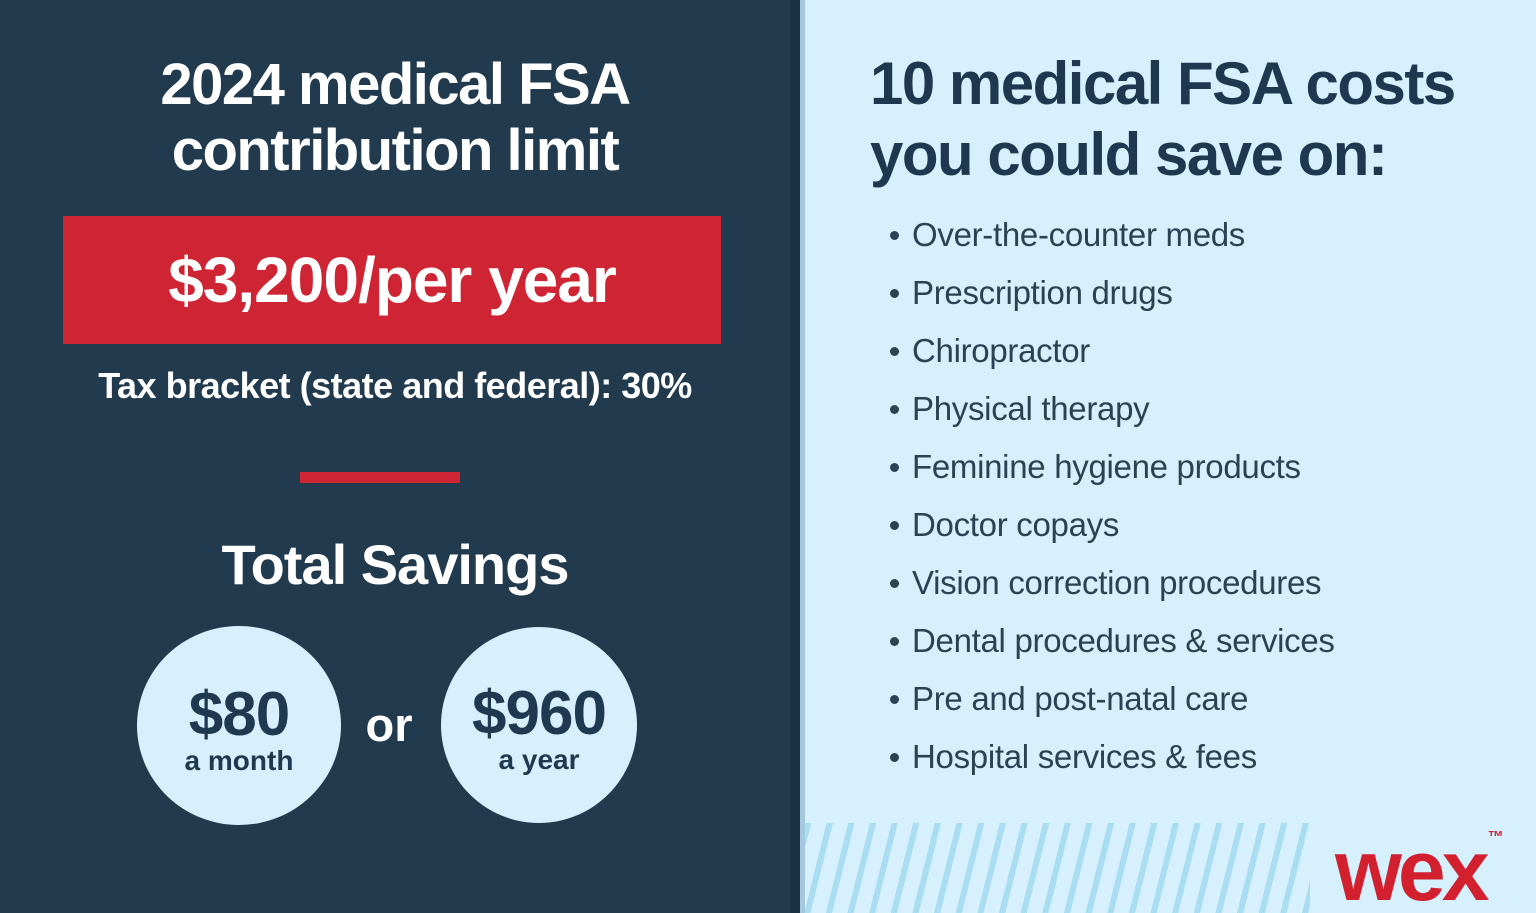  I want to click on wex-logo: wex ™, so click(1419, 854).